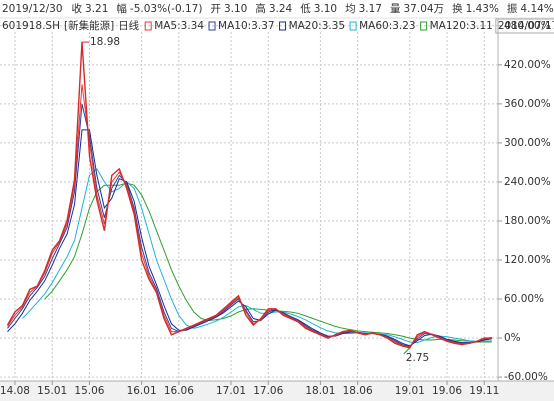  What do you see at coordinates (281, 9) in the screenshot?
I see `quote-value: 3.24` at bounding box center [281, 9].